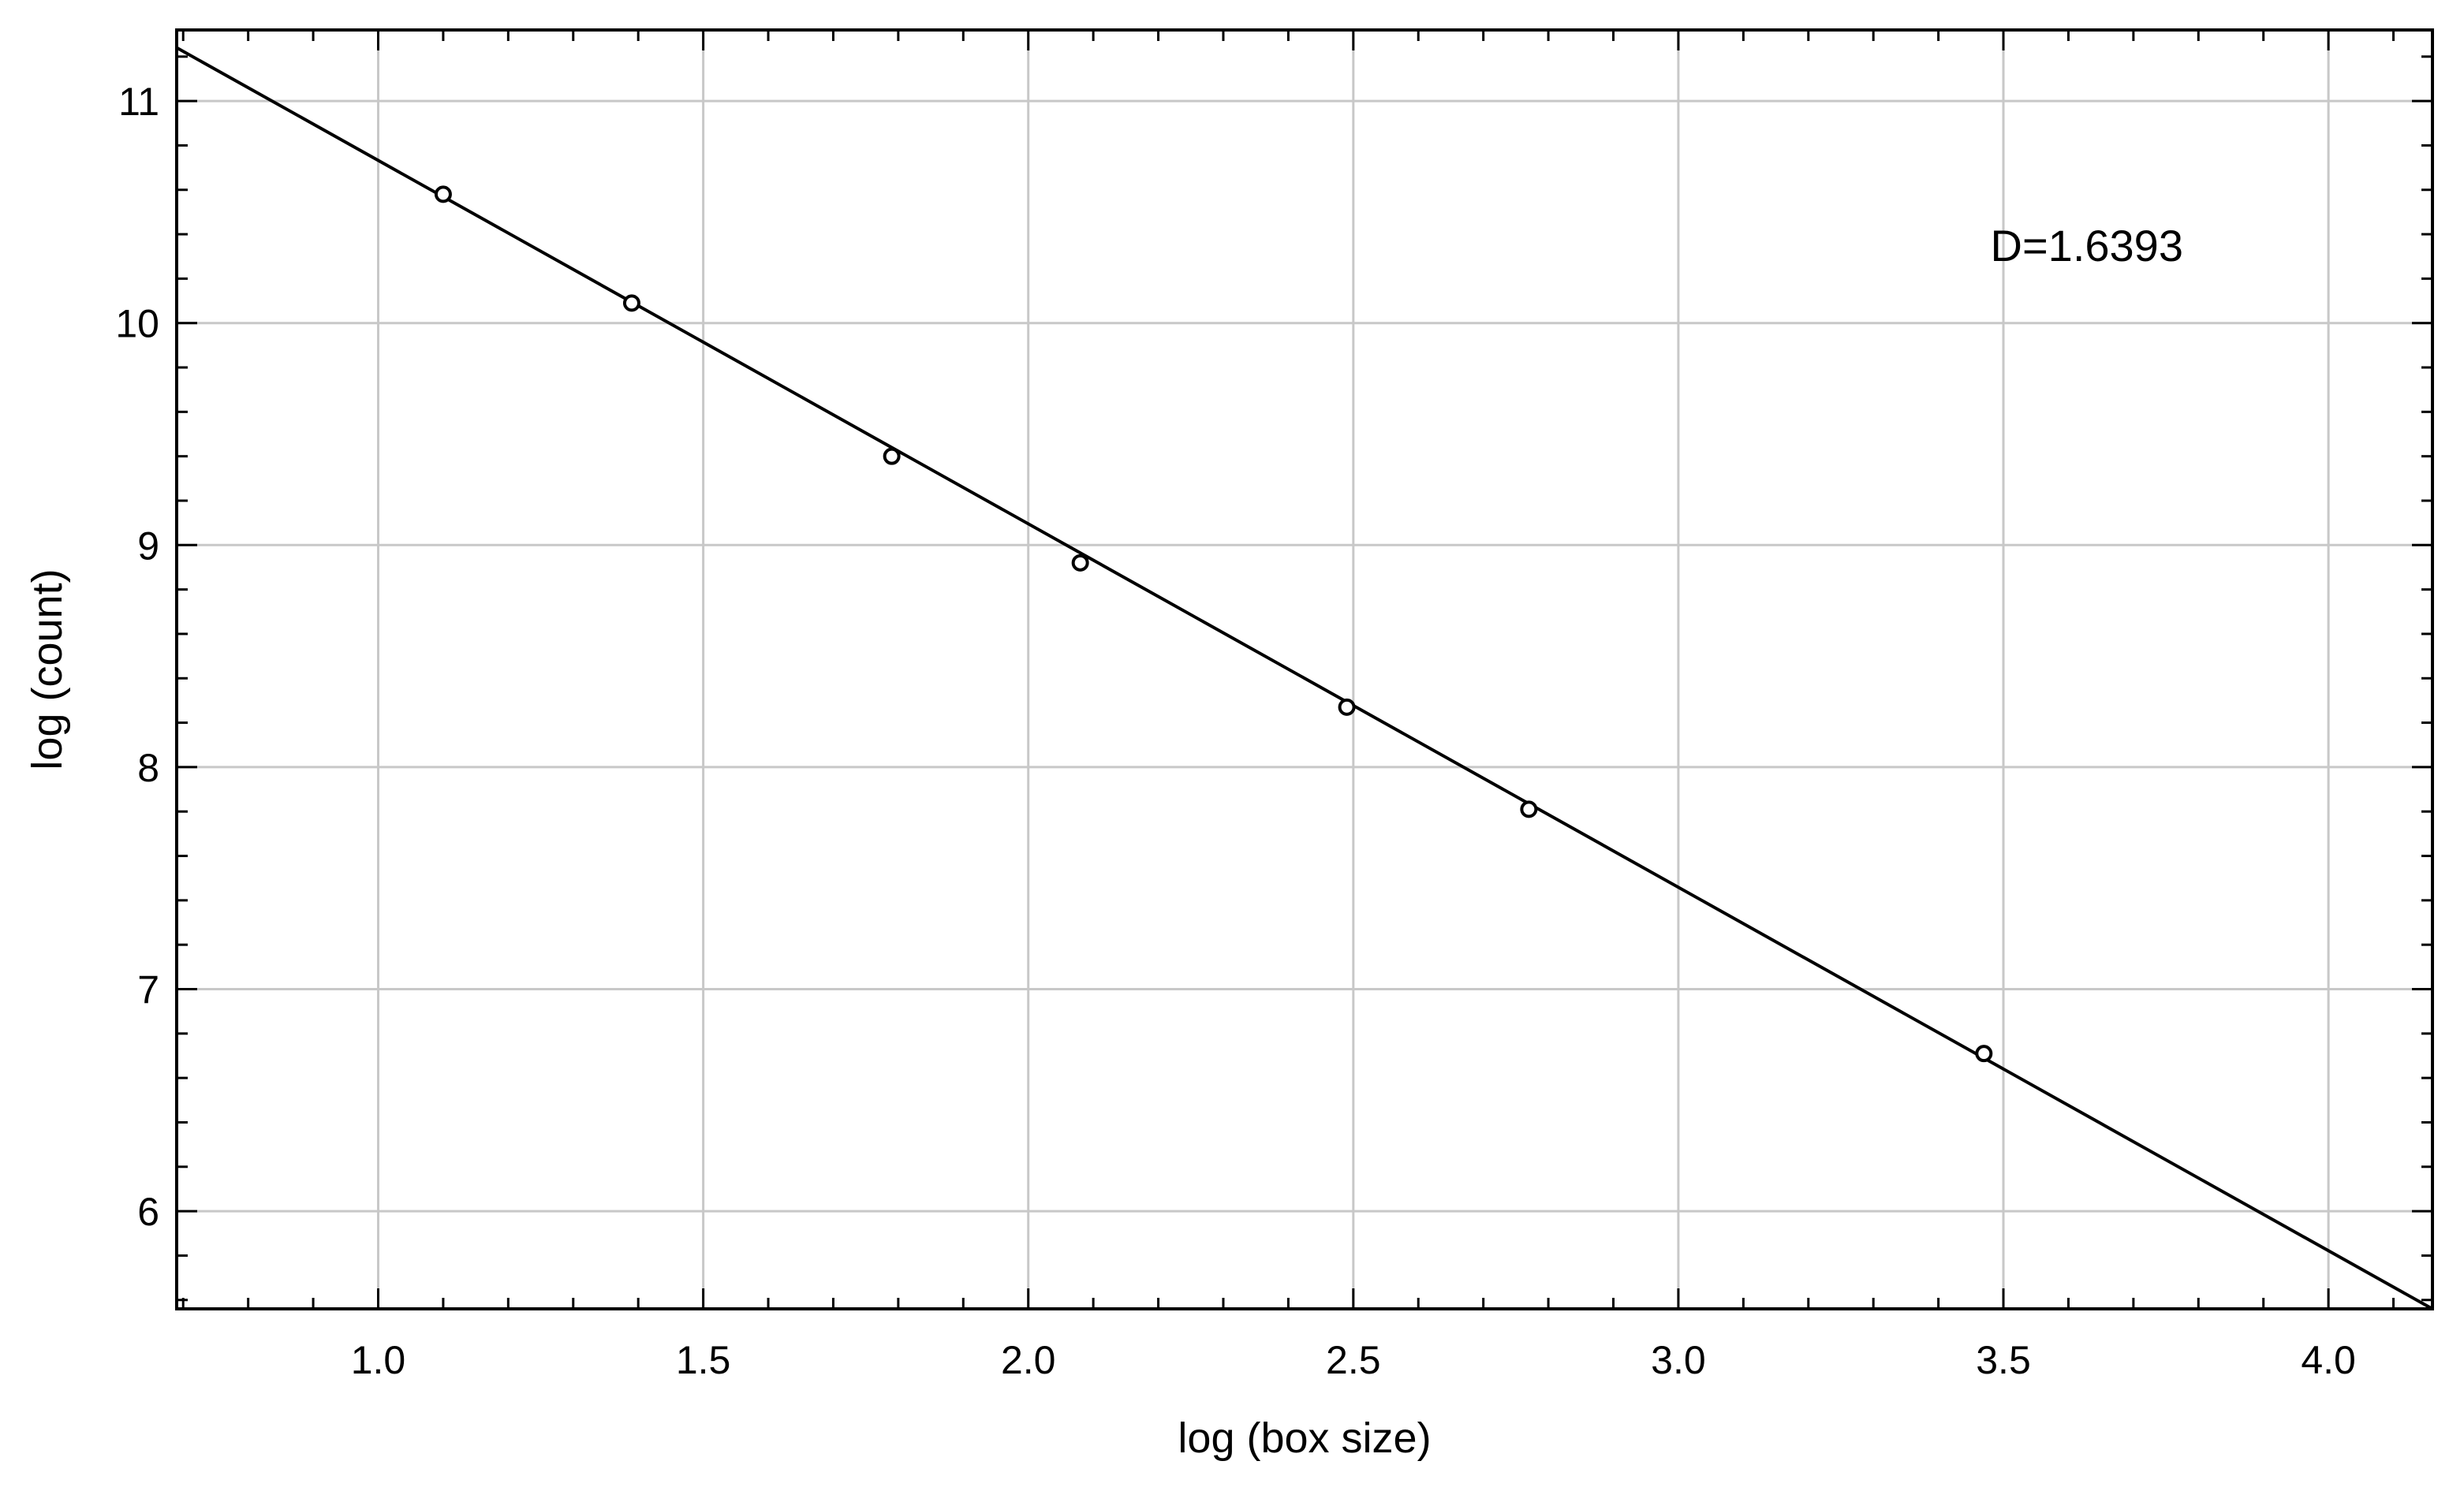 Image resolution: width=2464 pixels, height=1491 pixels. Describe the element at coordinates (2003, 1360) in the screenshot. I see `x-tick-label: 3.5` at that location.